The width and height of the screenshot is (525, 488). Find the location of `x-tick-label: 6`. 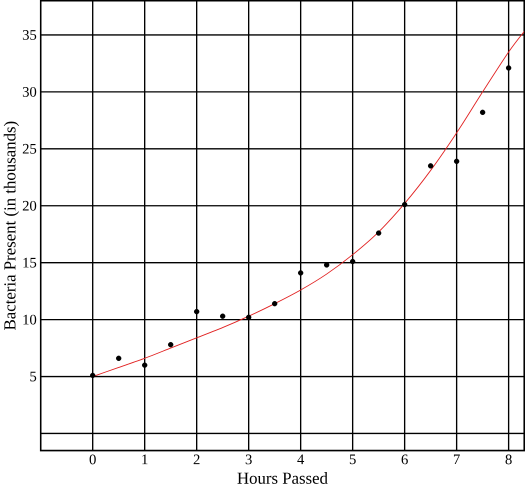

x-tick-label: 6 is located at coordinates (405, 459).